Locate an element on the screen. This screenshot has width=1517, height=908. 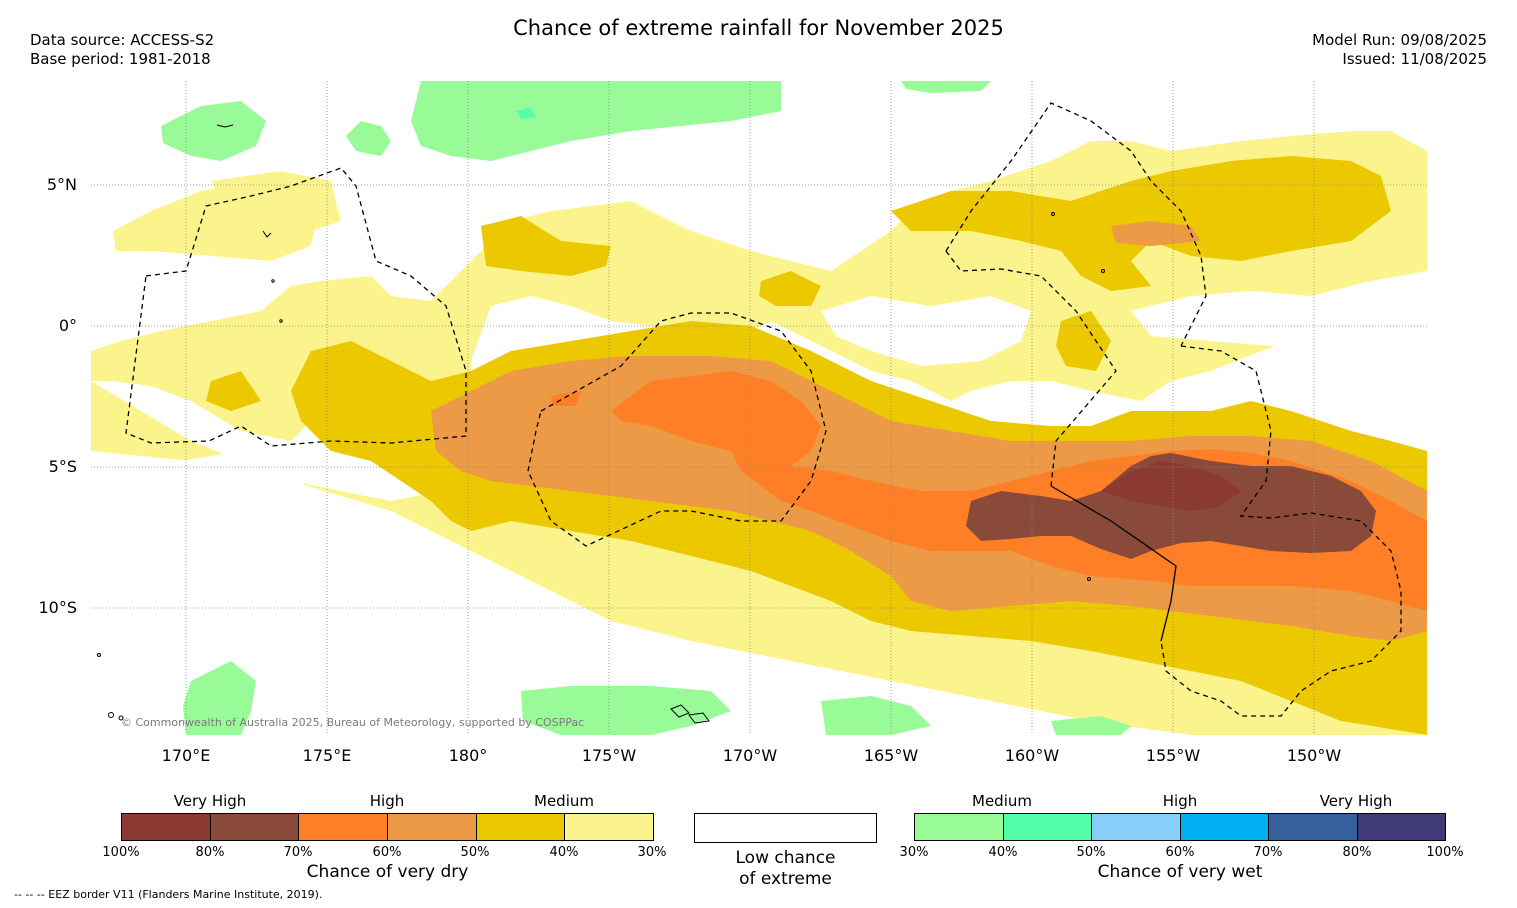
model-run-text: Model Run: 09/08/2025 is located at coordinates (1399, 40).